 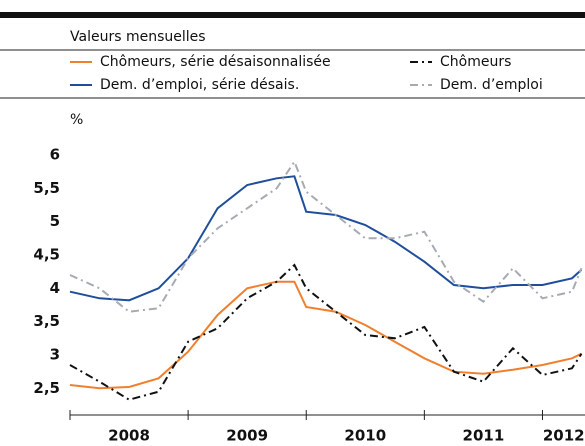 What do you see at coordinates (129, 436) in the screenshot?
I see `x-tick-label: 2008` at bounding box center [129, 436].